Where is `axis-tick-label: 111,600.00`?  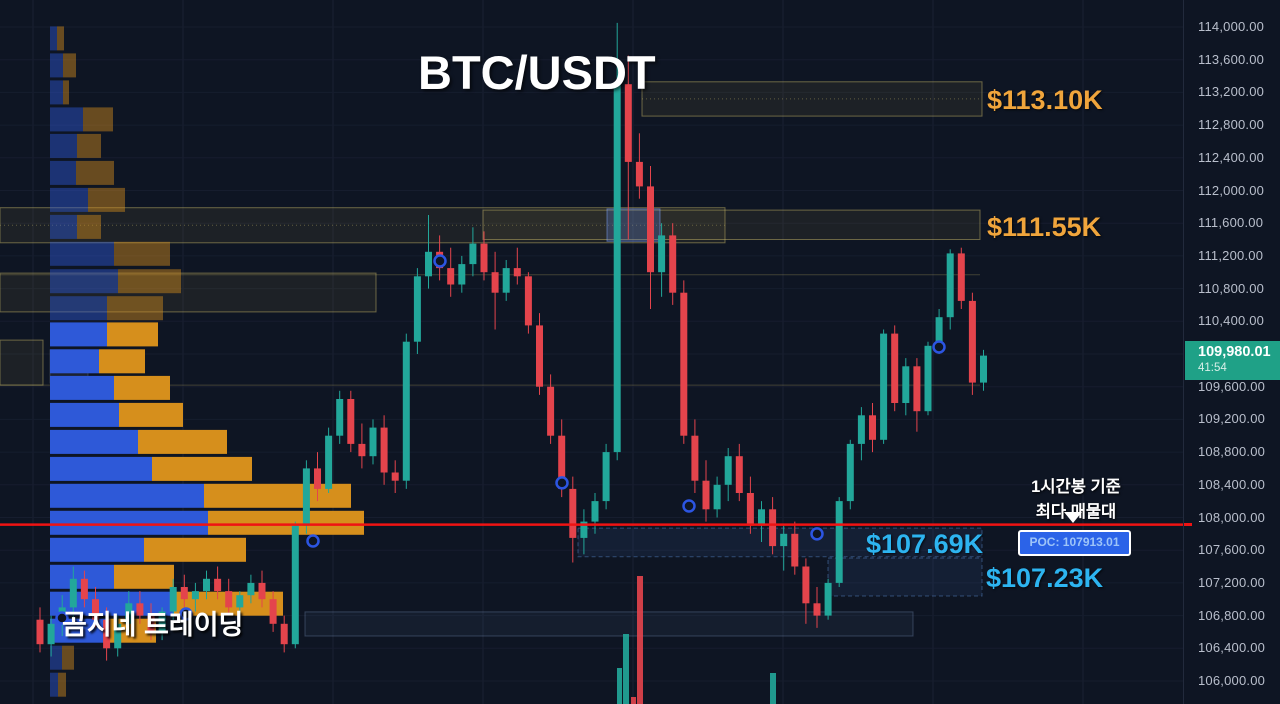 axis-tick-label: 111,600.00 is located at coordinates (1231, 223).